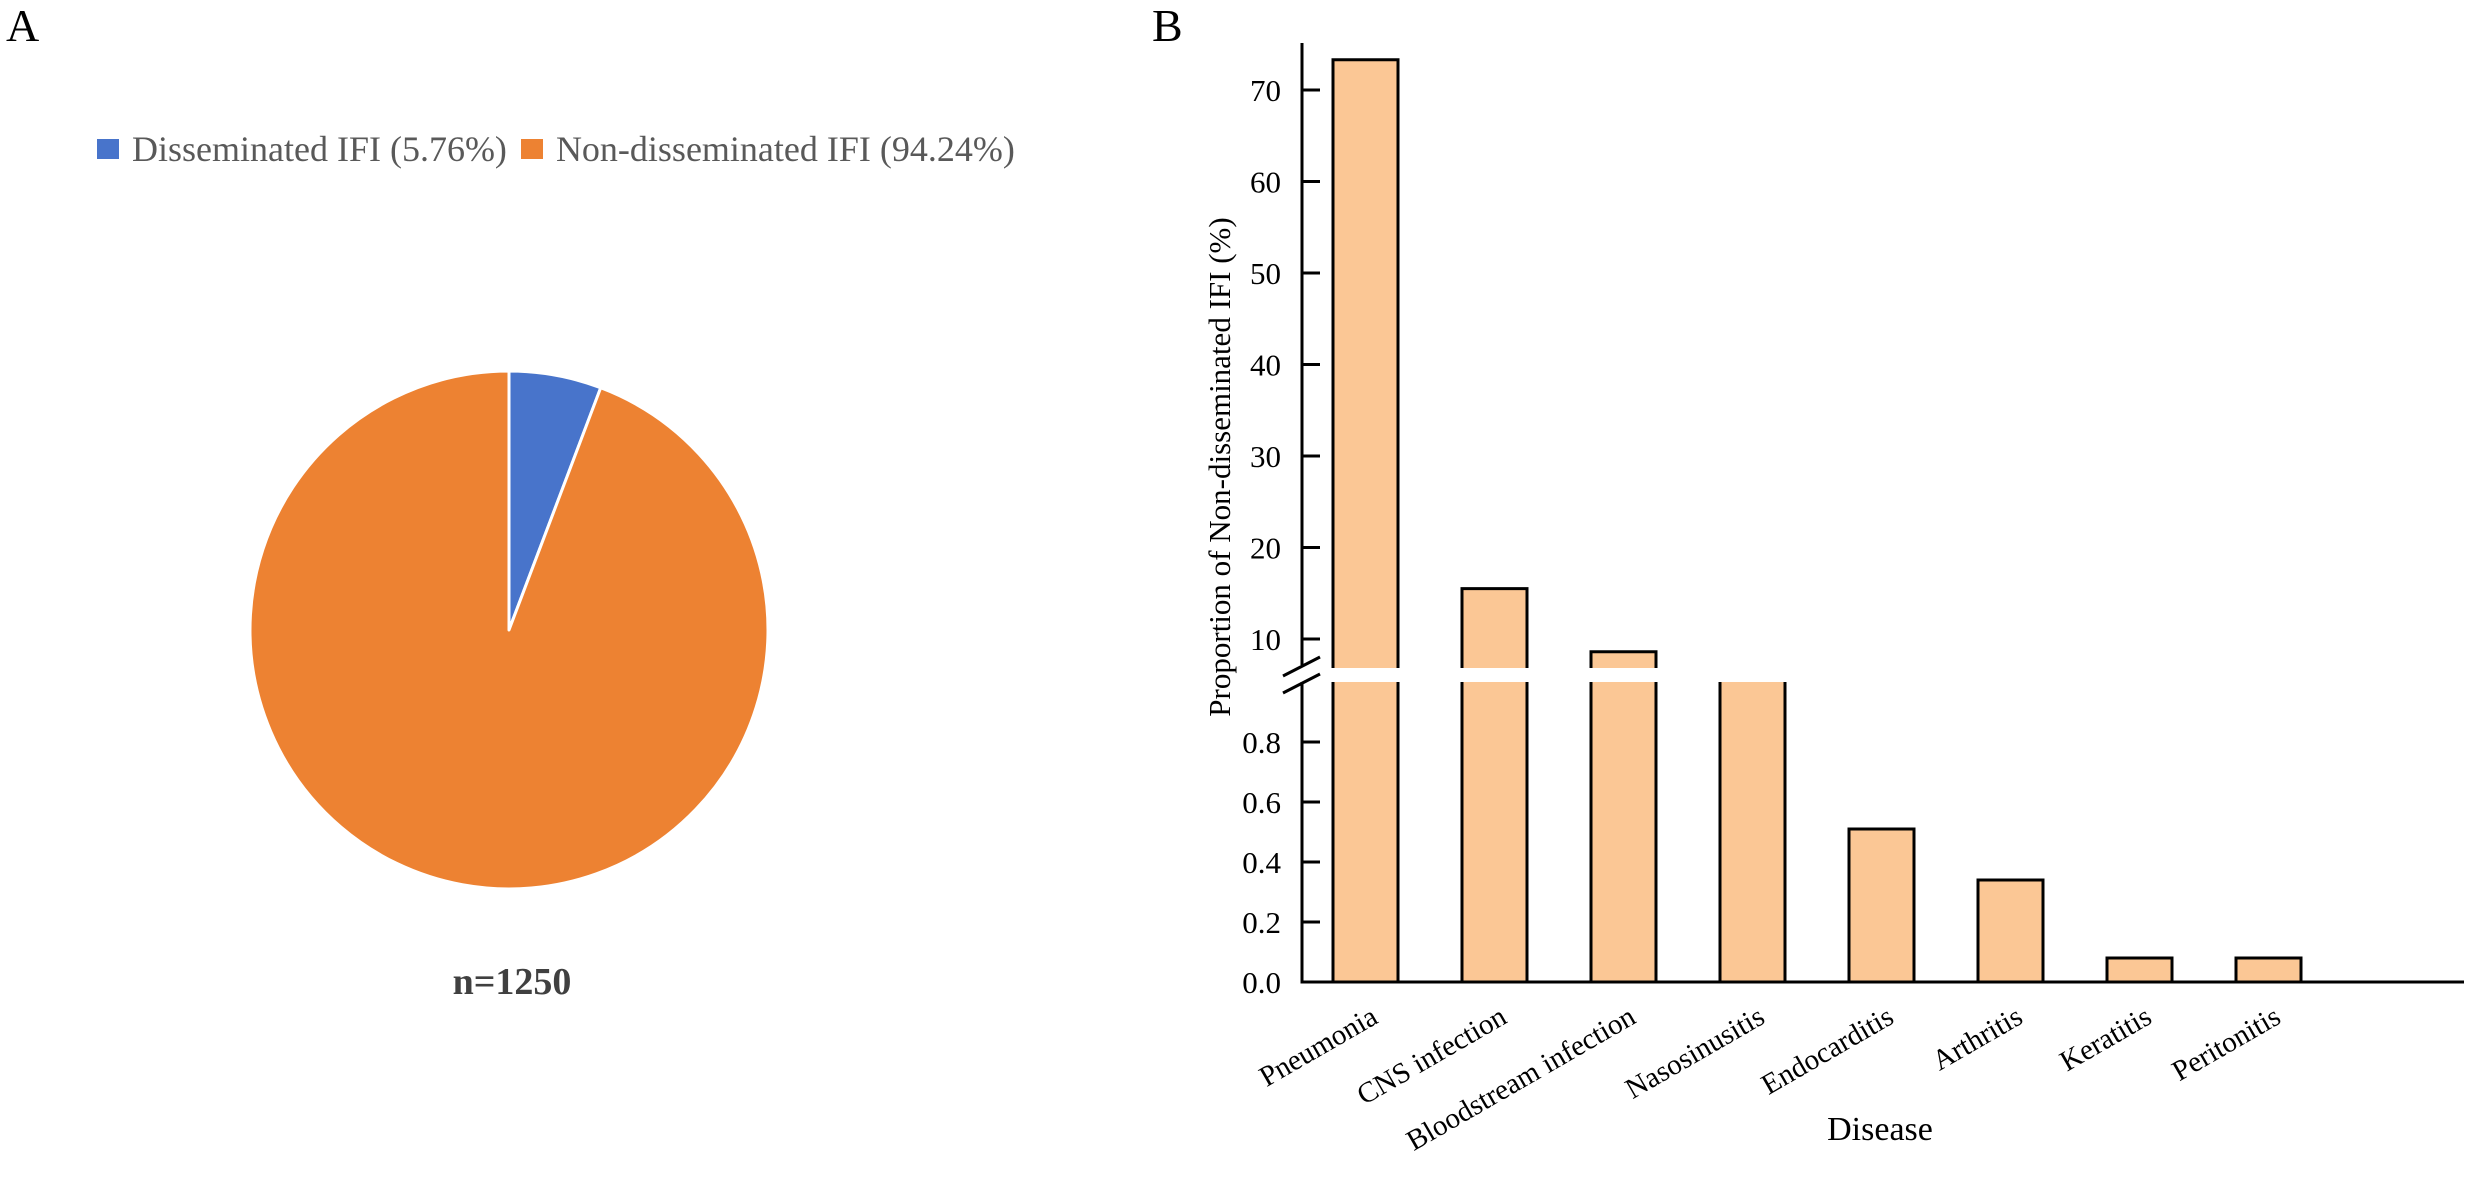 This screenshot has width=2467, height=1177. Describe the element at coordinates (531, 149) in the screenshot. I see `legend-swatch-non-disseminated` at that location.